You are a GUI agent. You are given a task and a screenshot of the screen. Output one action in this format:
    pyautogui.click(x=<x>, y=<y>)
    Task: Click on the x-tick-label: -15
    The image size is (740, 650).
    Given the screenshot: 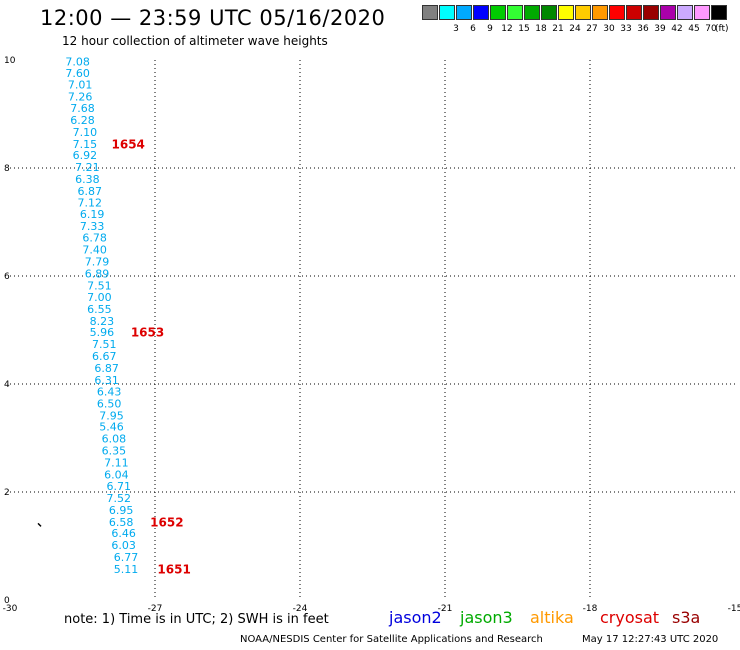 What is the action you would take?
    pyautogui.click(x=734, y=609)
    